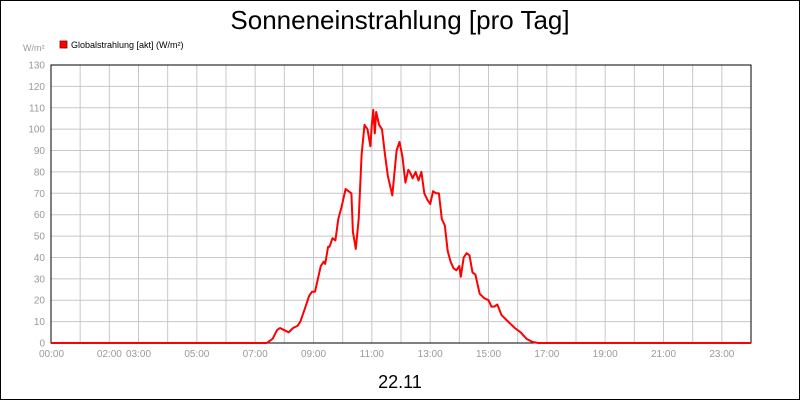 The image size is (800, 400). Describe the element at coordinates (400, 382) in the screenshot. I see `x-axis-date-label: 22.11` at that location.